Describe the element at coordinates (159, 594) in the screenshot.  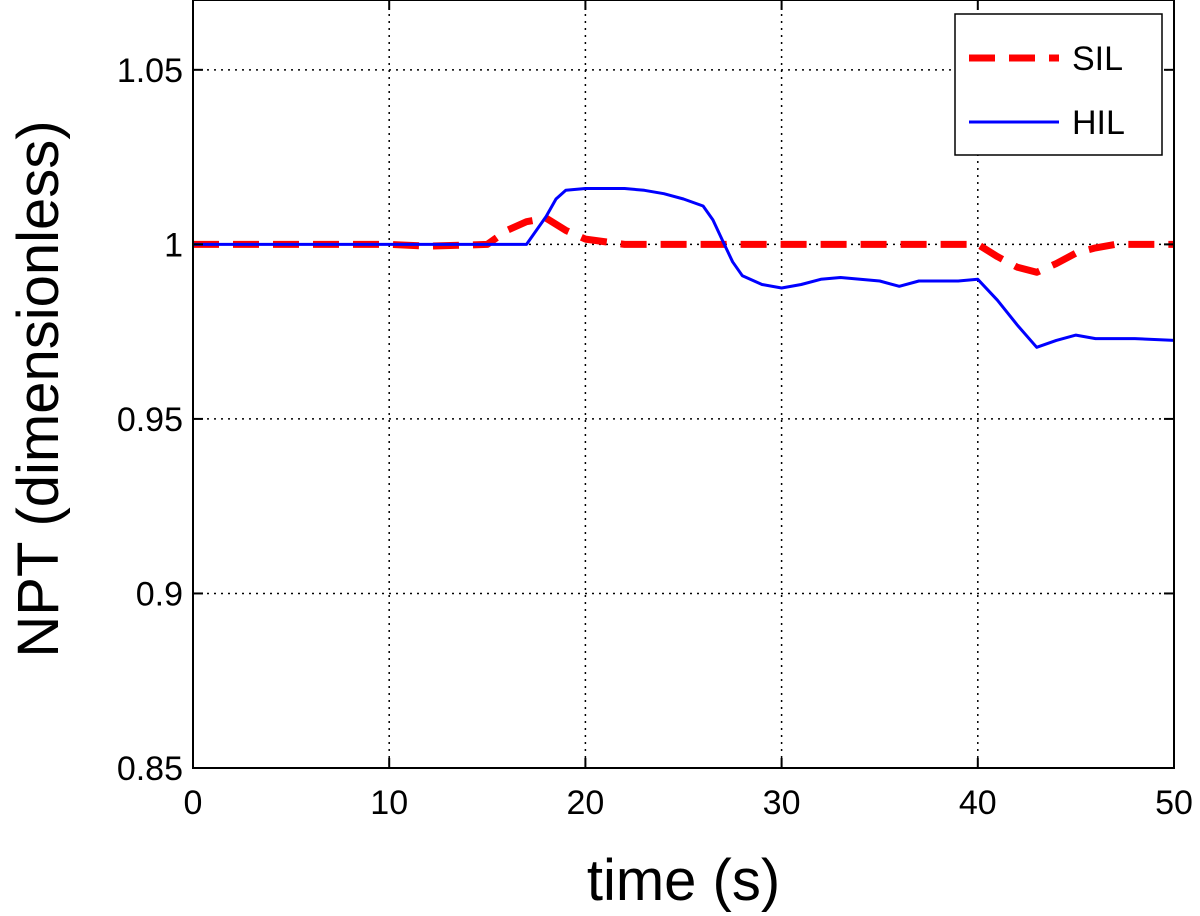
I see `y-tick-label: 0.9` at that location.